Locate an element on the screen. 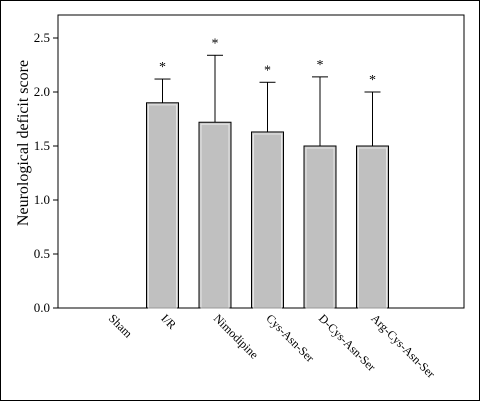 The width and height of the screenshot is (480, 402). y-axis-title: Neurological deficit score is located at coordinates (23, 143).